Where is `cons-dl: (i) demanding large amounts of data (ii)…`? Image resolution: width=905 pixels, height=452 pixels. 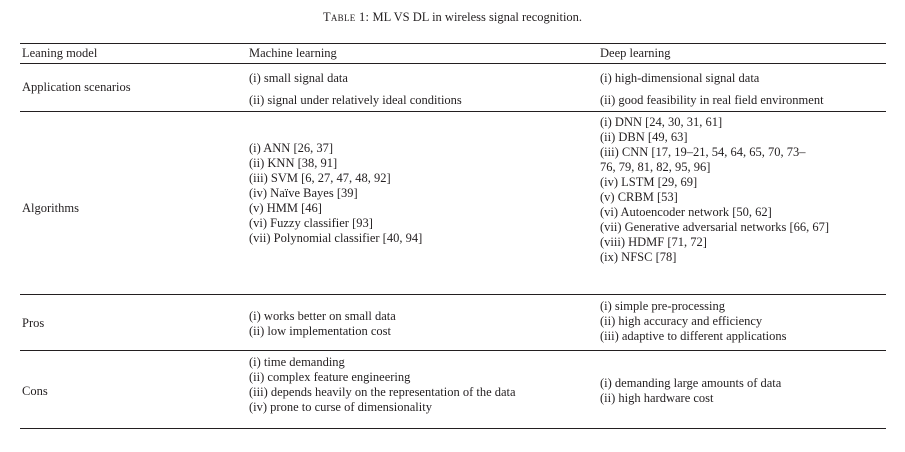
cons-dl: (i) demanding large amounts of data (ii)… is located at coordinates (743, 391).